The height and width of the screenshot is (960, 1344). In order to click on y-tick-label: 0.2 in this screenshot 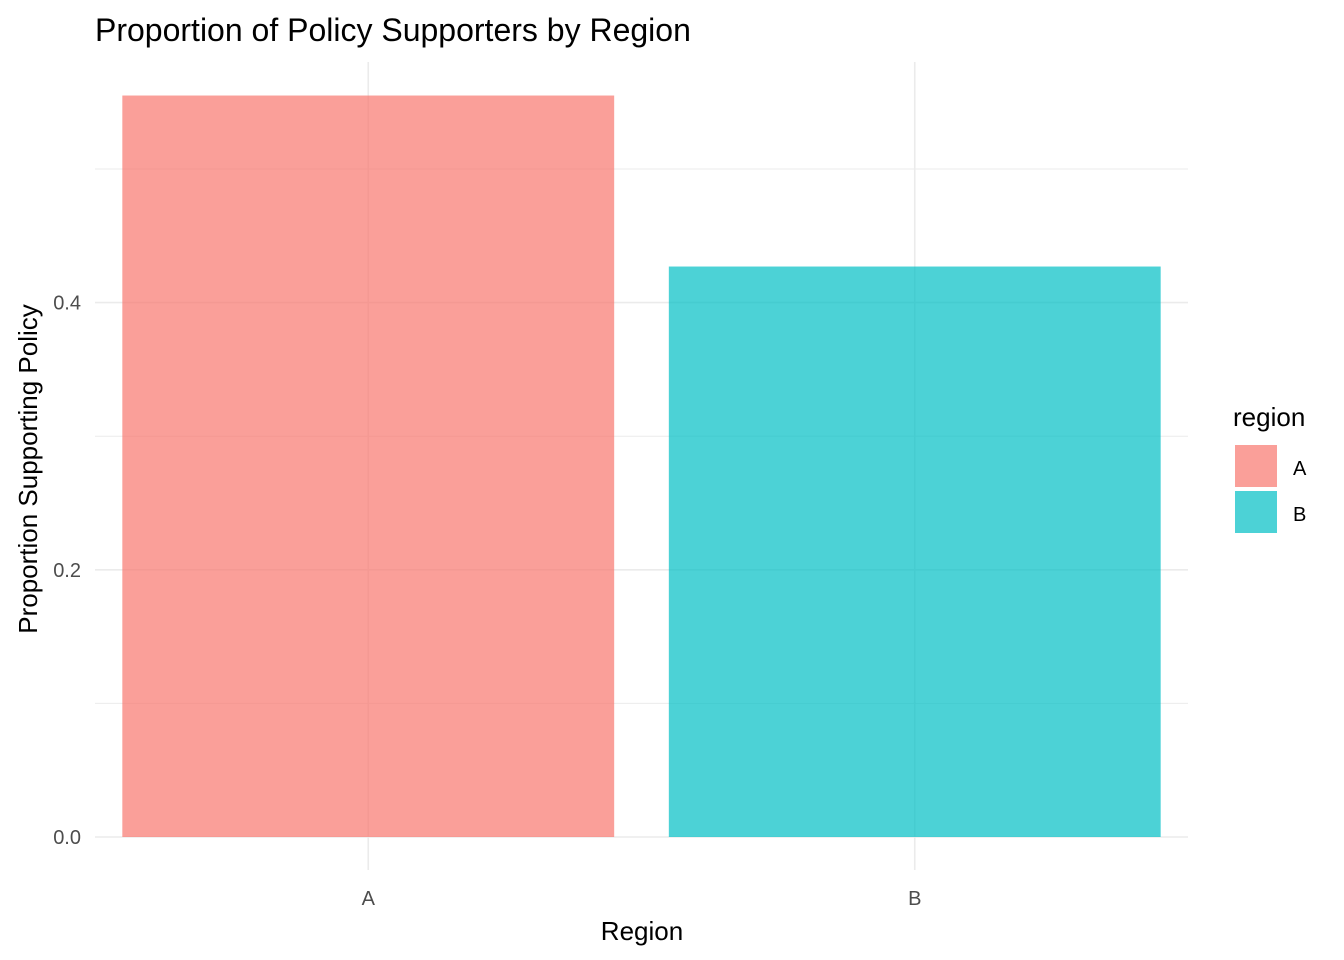, I will do `click(67, 571)`.